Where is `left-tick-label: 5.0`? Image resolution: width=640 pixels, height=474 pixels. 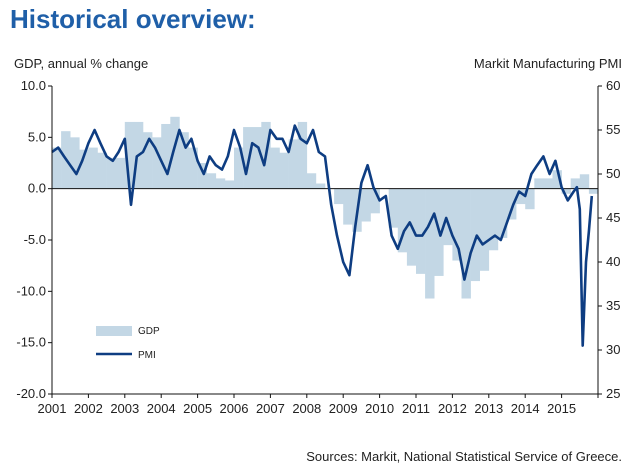 left-tick-label: 5.0 is located at coordinates (37, 136).